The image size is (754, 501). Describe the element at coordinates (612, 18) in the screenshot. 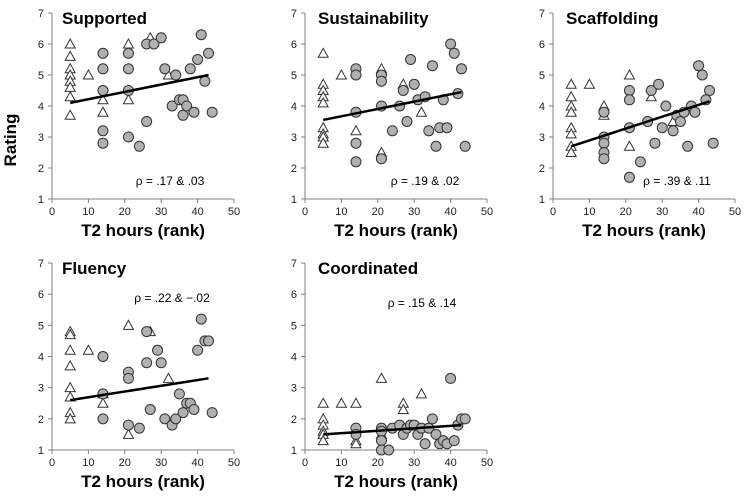

I see `panel-title: Scaffolding` at that location.